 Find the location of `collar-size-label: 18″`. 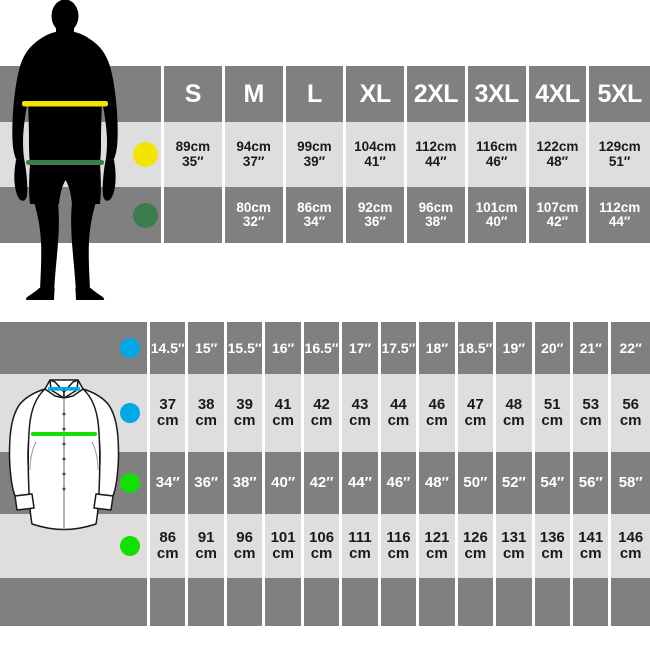

collar-size-label: 18″ is located at coordinates (437, 347).